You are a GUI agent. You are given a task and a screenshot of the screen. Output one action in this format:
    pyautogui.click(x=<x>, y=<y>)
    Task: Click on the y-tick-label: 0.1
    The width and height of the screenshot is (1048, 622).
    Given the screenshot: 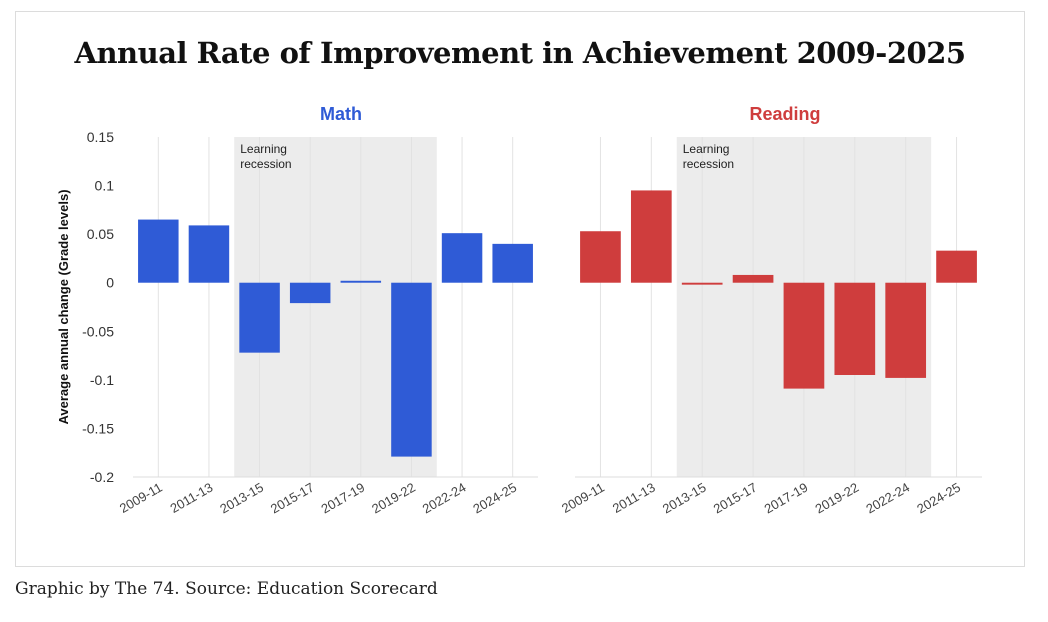 What is the action you would take?
    pyautogui.click(x=105, y=186)
    